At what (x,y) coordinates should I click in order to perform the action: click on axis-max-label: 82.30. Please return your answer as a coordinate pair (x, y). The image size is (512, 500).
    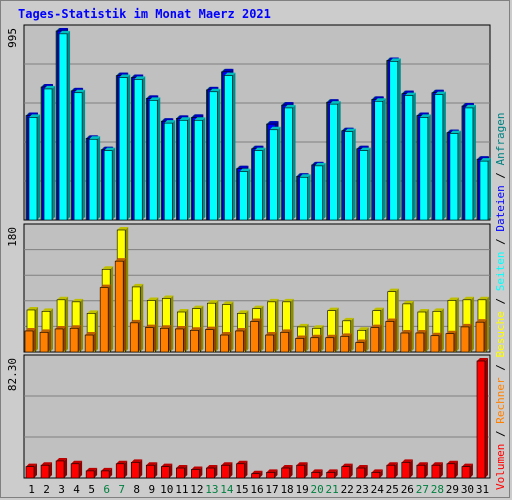
    Looking at the image, I should click on (12, 374).